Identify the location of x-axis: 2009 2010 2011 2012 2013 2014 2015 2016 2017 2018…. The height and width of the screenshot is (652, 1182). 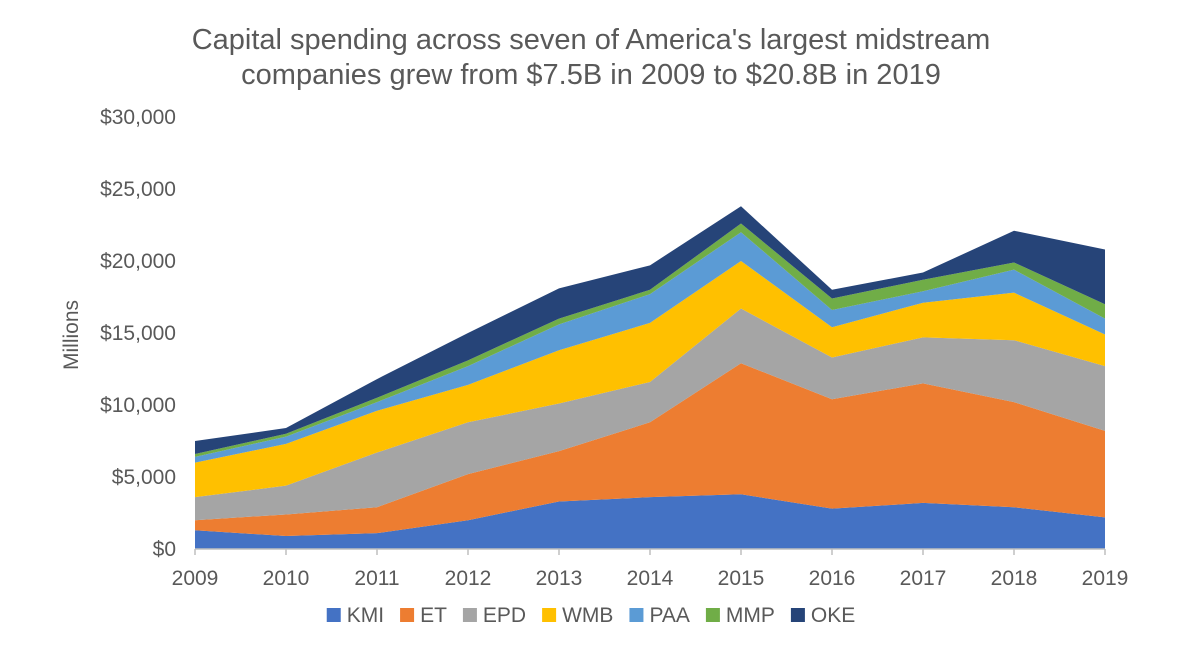
(650, 569).